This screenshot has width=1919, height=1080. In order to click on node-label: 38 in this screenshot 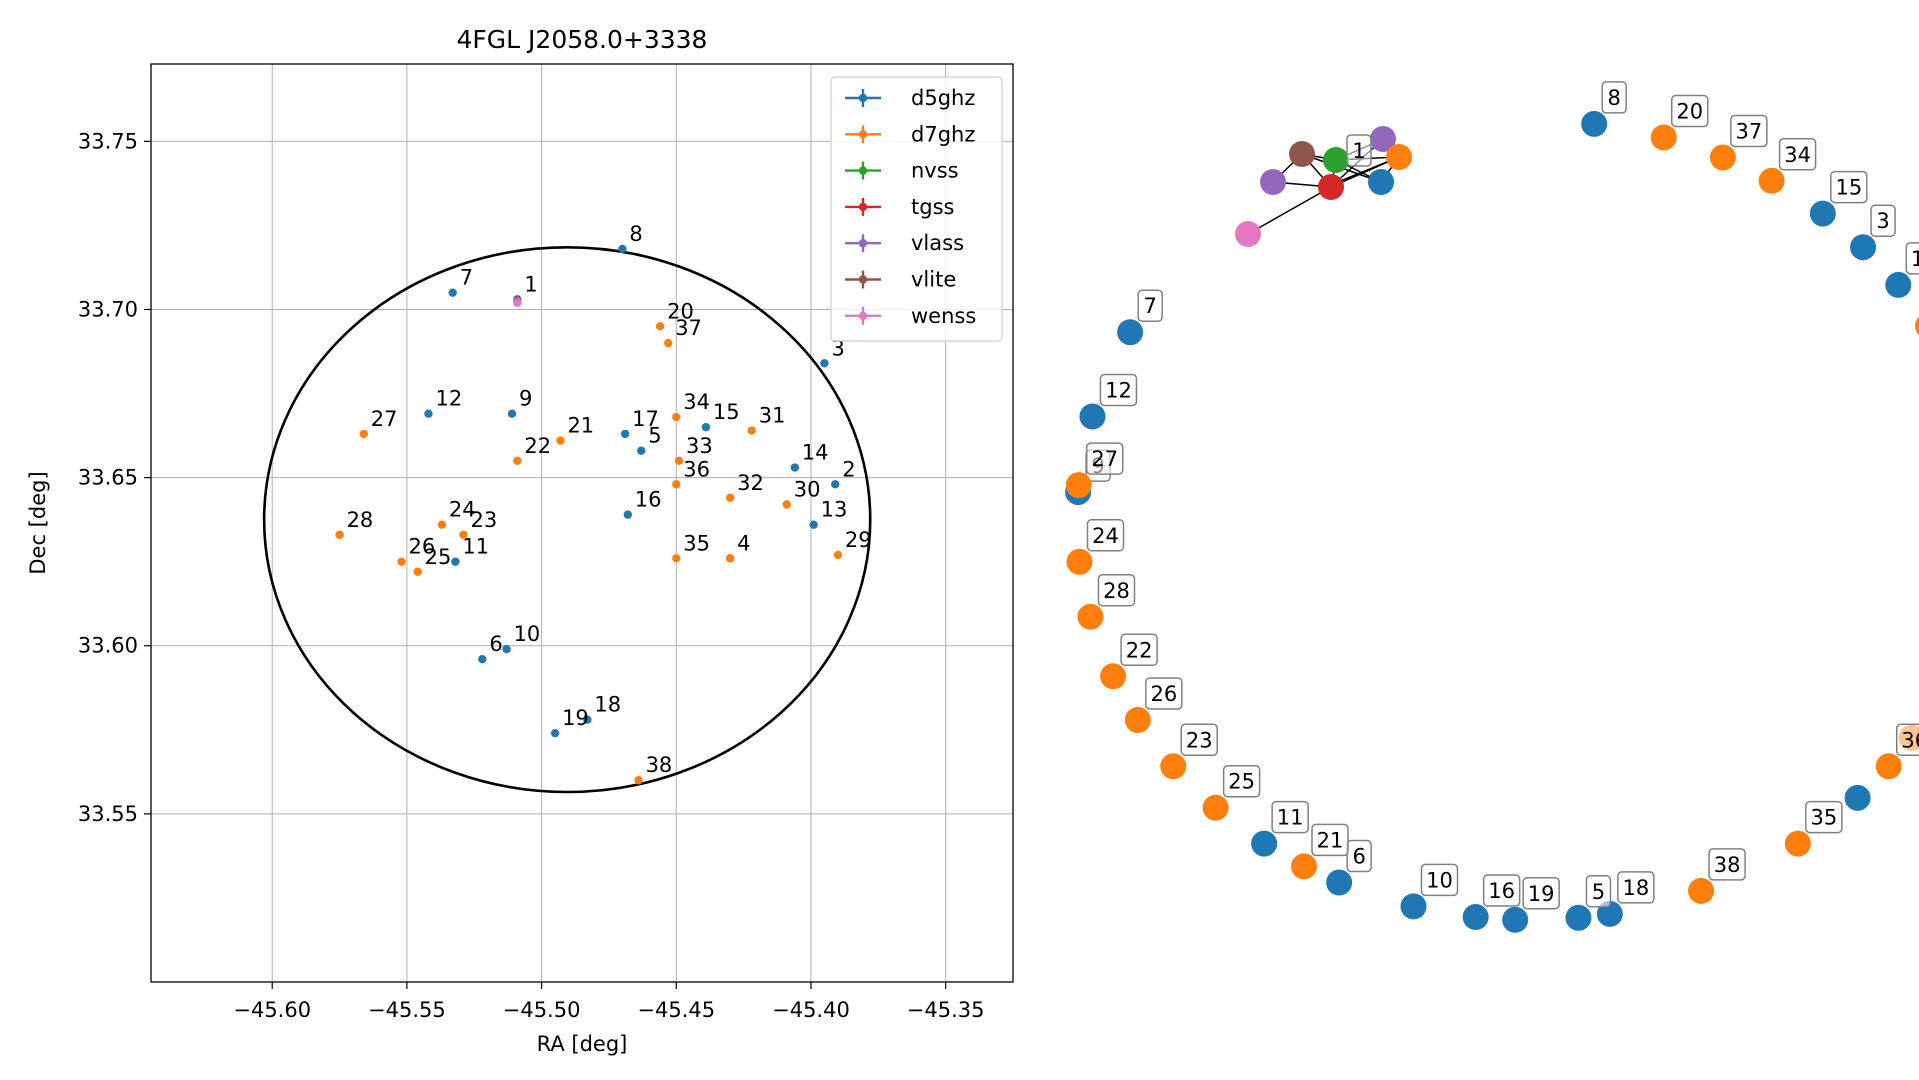, I will do `click(1727, 865)`.